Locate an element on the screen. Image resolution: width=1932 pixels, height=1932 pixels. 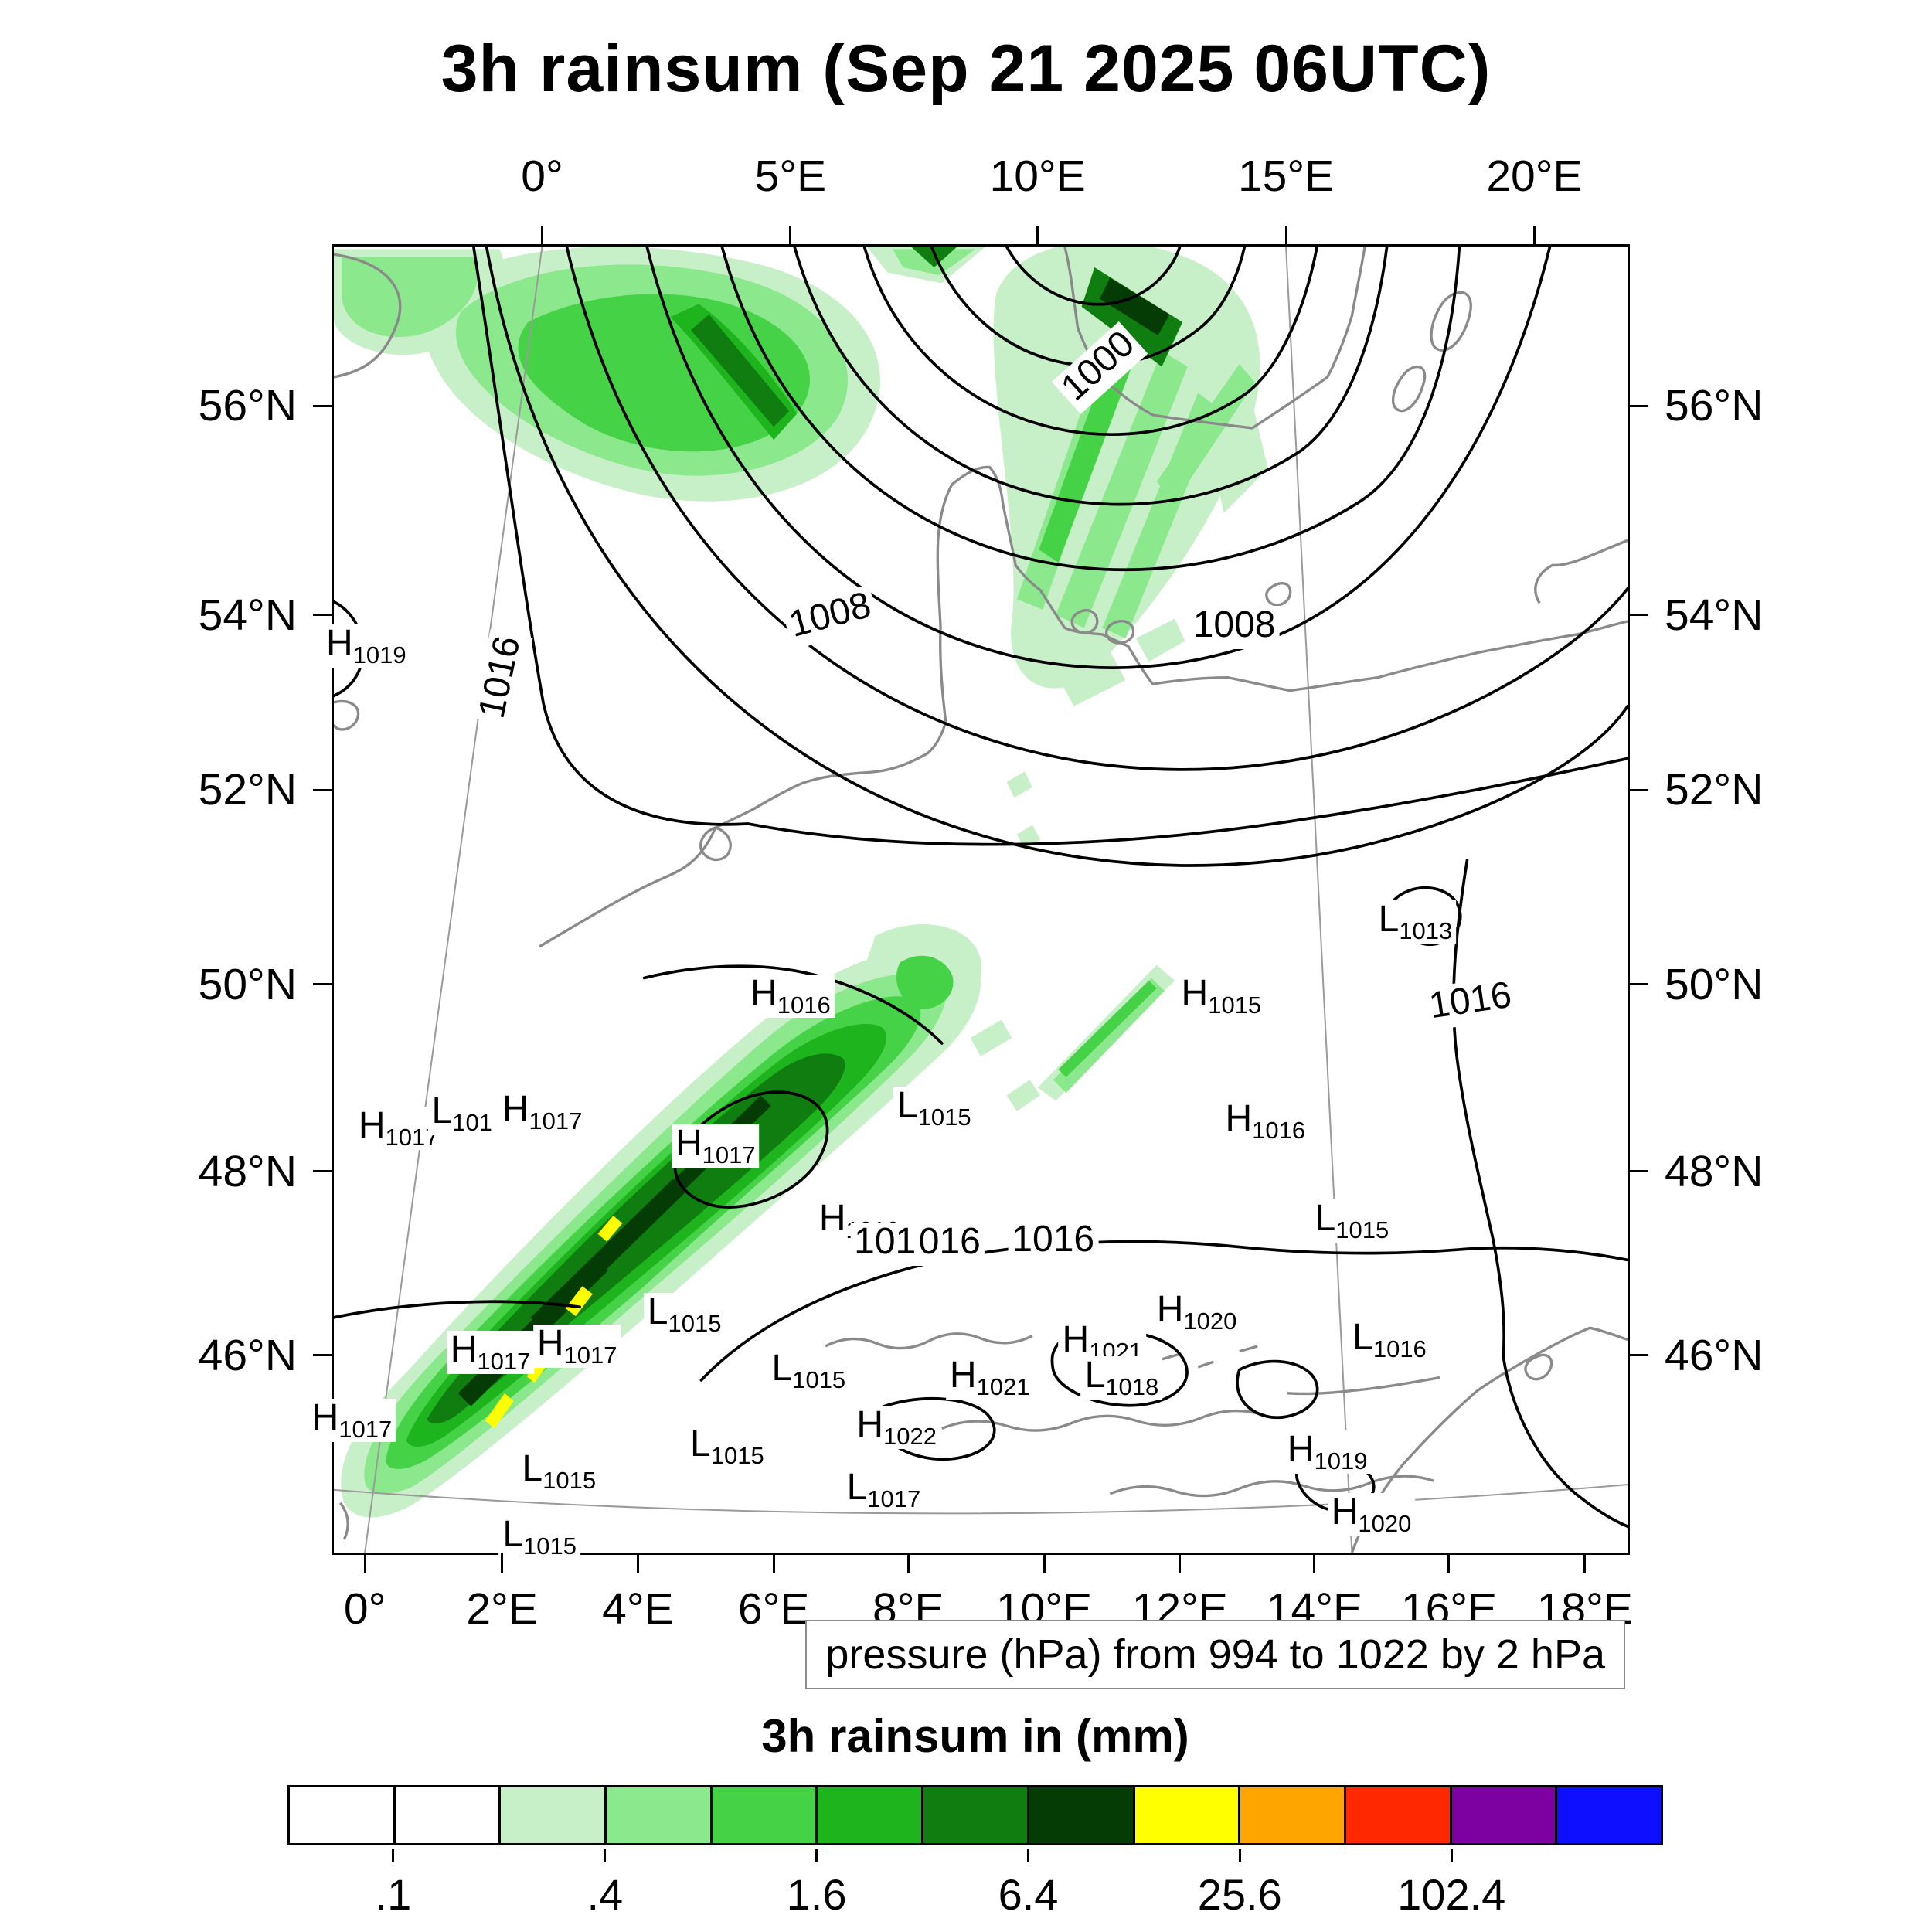
pressure-label-value: 1019 is located at coordinates (1341, 1461).